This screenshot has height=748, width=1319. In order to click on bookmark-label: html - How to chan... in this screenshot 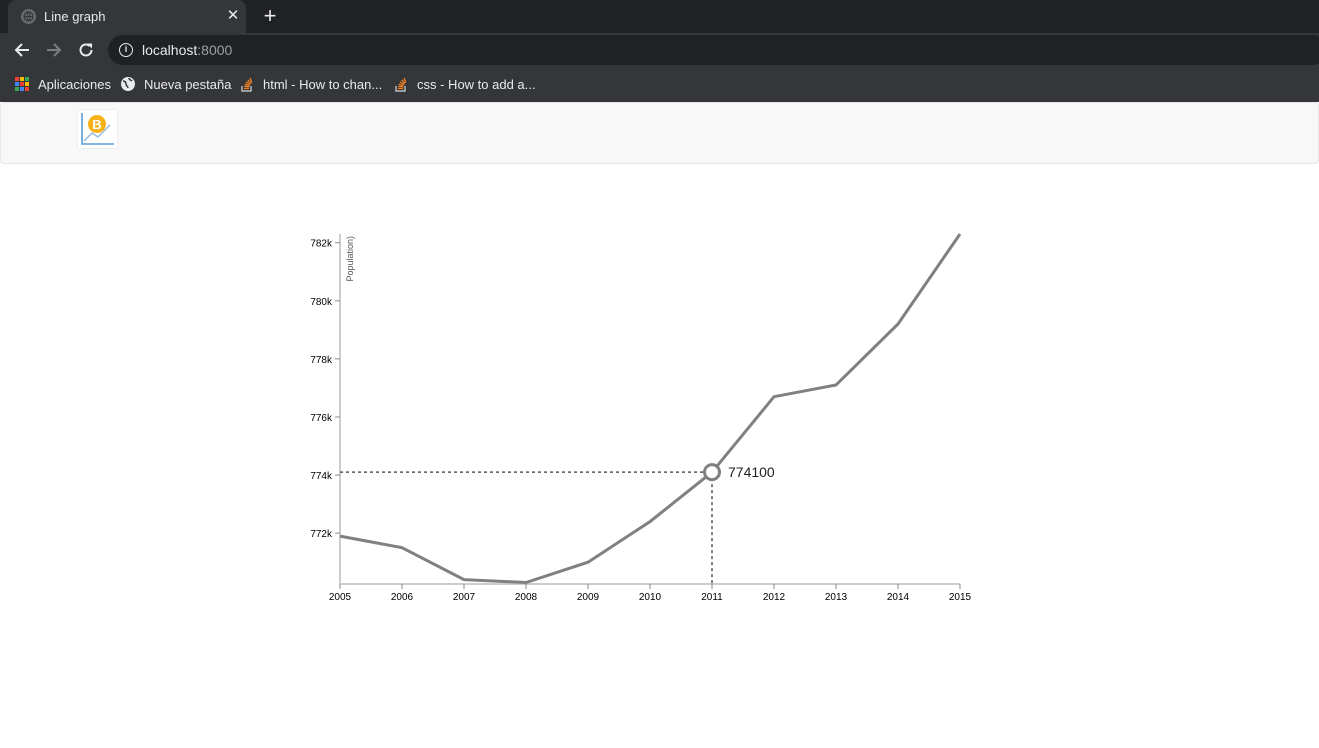, I will do `click(323, 84)`.